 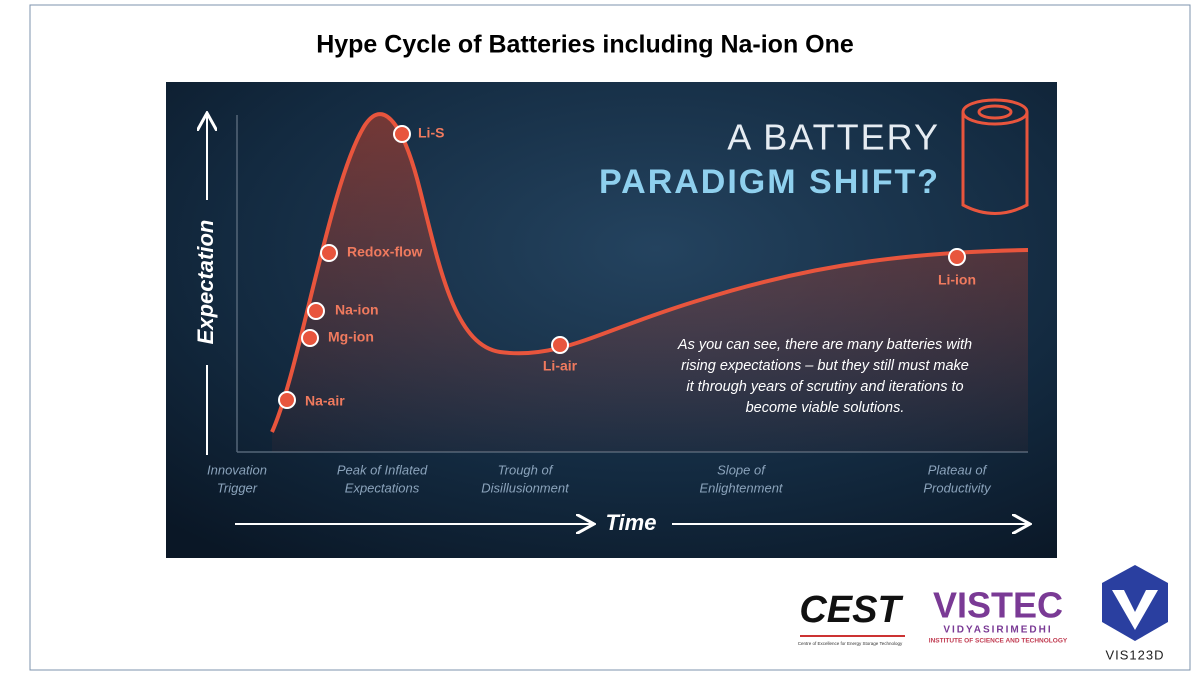 What do you see at coordinates (958, 469) in the screenshot?
I see `phase-label: Plateau of` at bounding box center [958, 469].